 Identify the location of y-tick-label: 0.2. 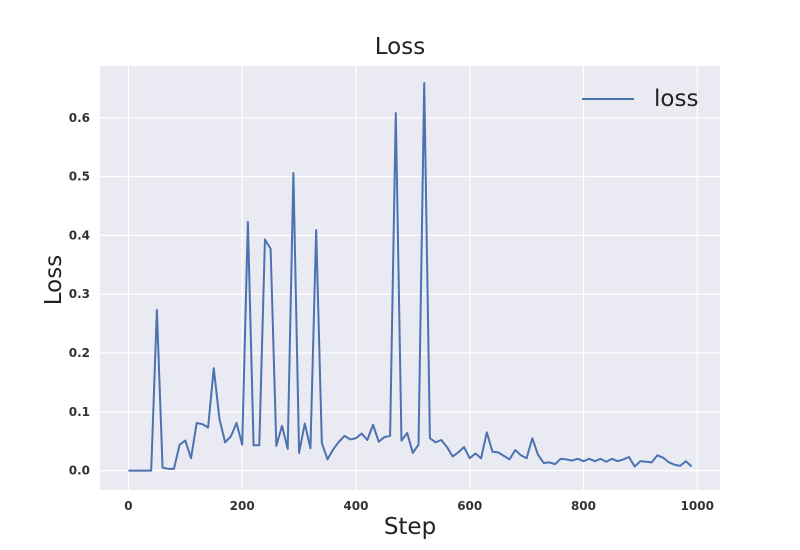
(79, 353).